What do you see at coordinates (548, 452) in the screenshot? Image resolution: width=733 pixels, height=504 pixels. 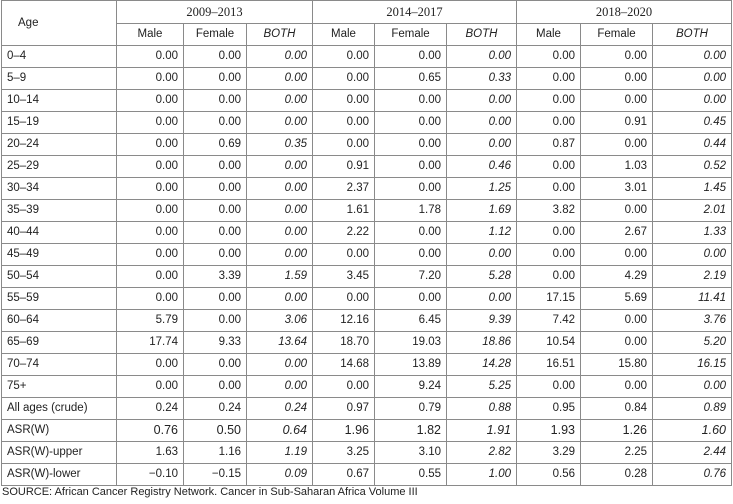 I see `male-rate-cell: 3.29` at bounding box center [548, 452].